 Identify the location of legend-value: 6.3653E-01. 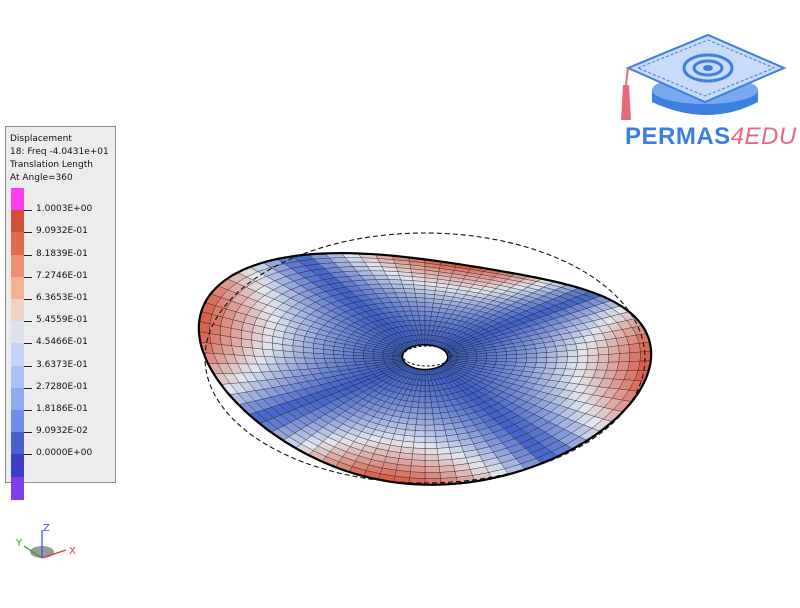
(62, 298).